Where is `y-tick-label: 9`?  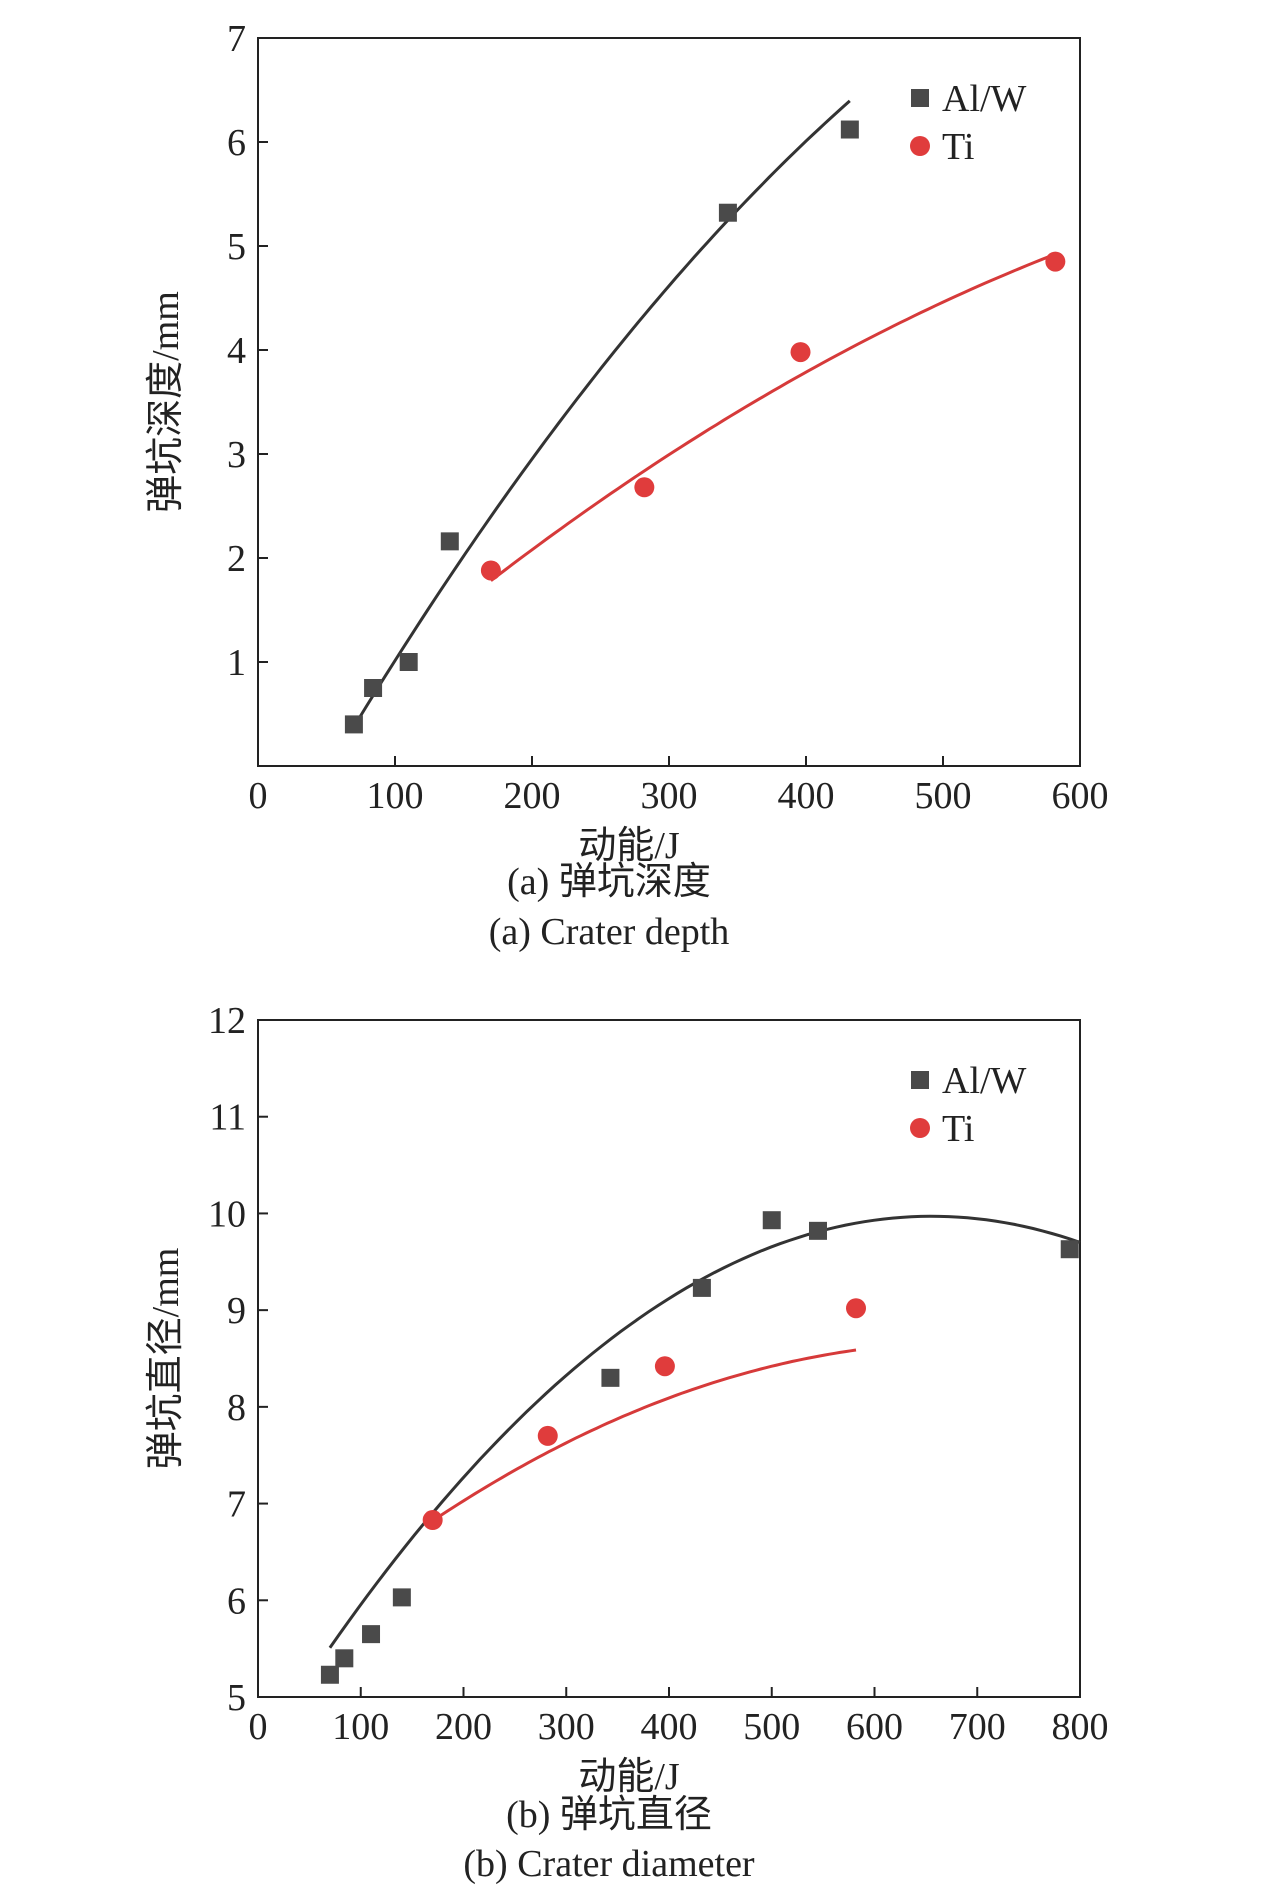
y-tick-label: 9 is located at coordinates (236, 1311).